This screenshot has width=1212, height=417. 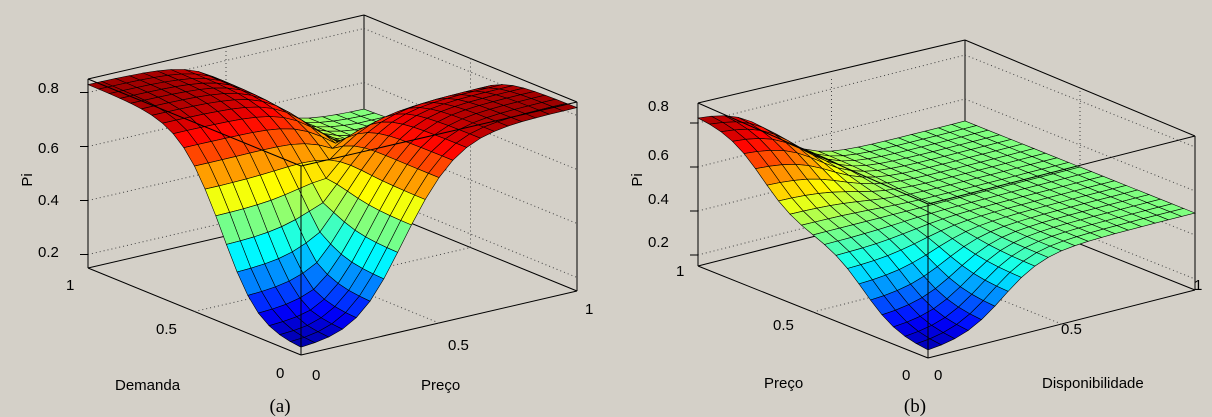 What do you see at coordinates (148, 385) in the screenshot?
I see `x-axis-label: Demanda` at bounding box center [148, 385].